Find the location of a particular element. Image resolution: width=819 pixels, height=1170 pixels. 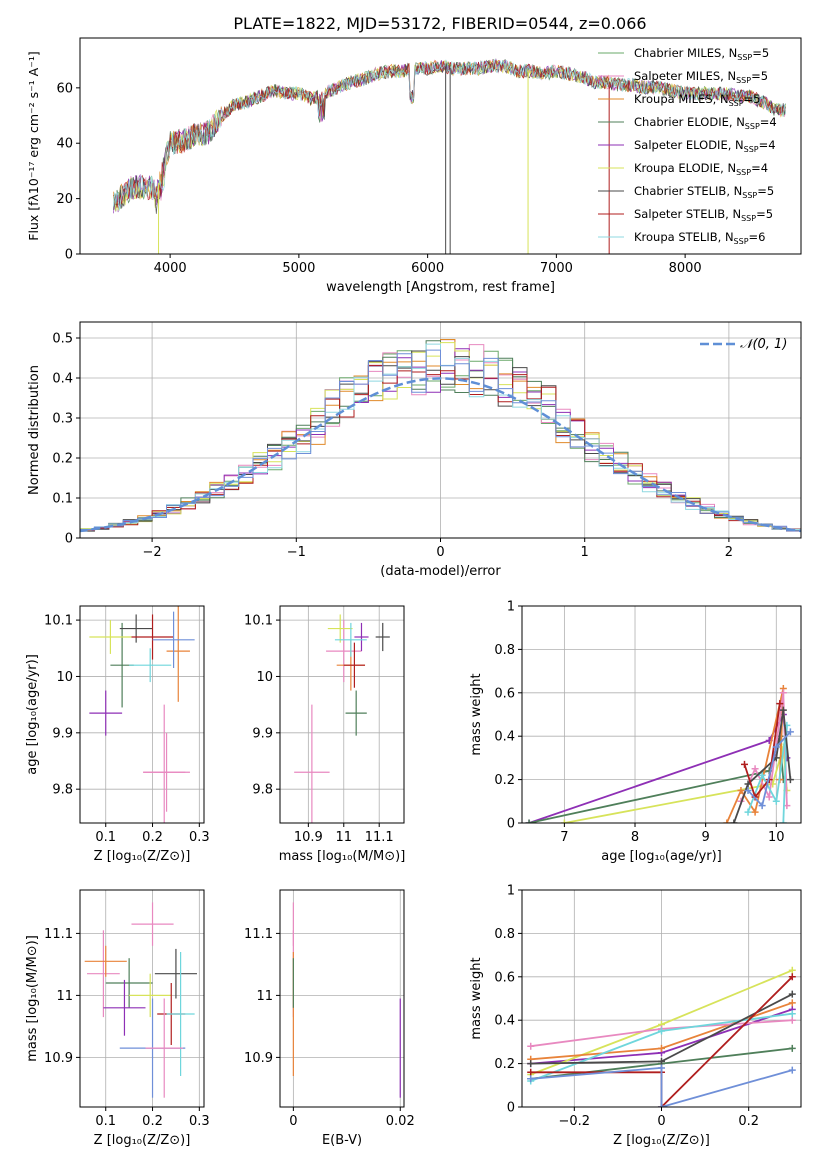

legend-entry-7: Chabrier STELIB, NSSP=5 is located at coordinates (704, 192).